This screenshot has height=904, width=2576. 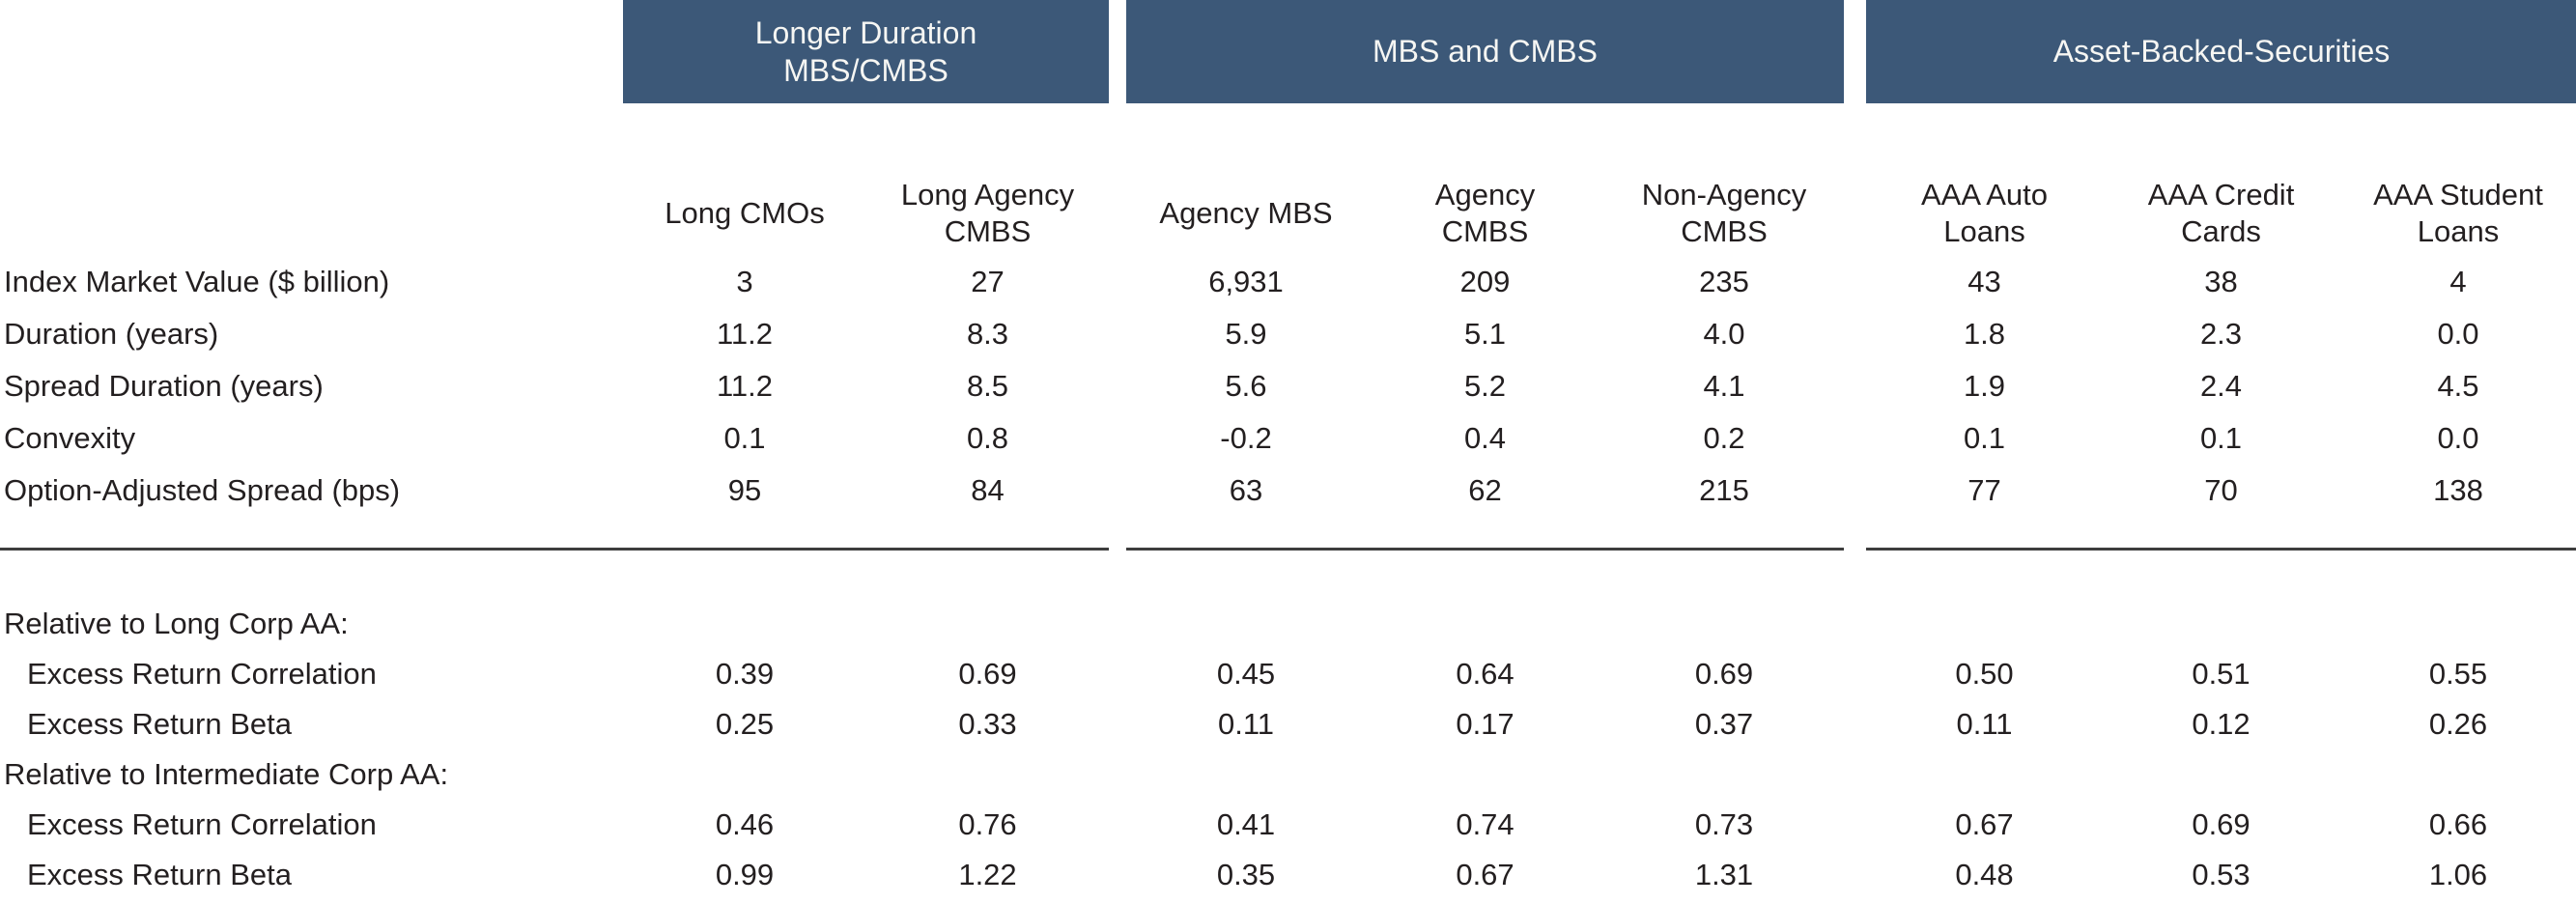 What do you see at coordinates (1984, 281) in the screenshot?
I see `data-cell: 43` at bounding box center [1984, 281].